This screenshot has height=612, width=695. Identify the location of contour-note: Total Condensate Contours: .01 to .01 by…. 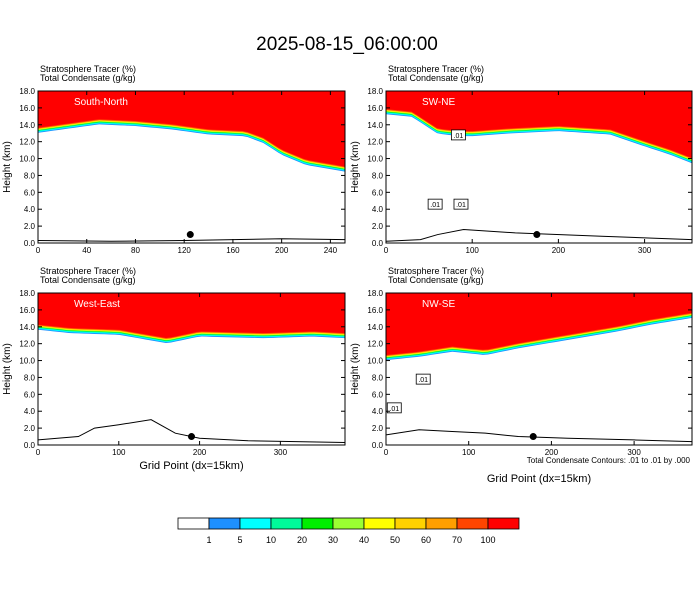
(609, 460).